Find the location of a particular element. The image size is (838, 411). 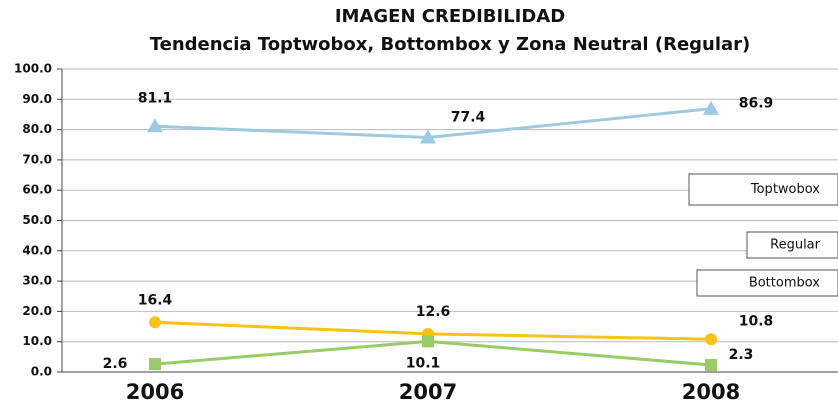

x-tick-label: 2007 is located at coordinates (428, 392).